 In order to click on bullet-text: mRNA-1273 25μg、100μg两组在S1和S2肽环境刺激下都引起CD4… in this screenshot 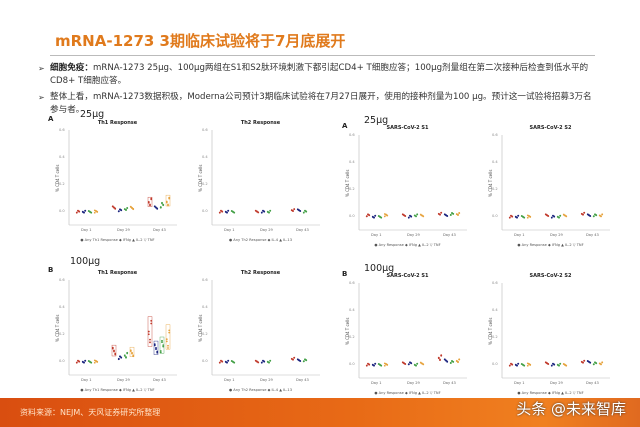, I will do `click(319, 74)`.